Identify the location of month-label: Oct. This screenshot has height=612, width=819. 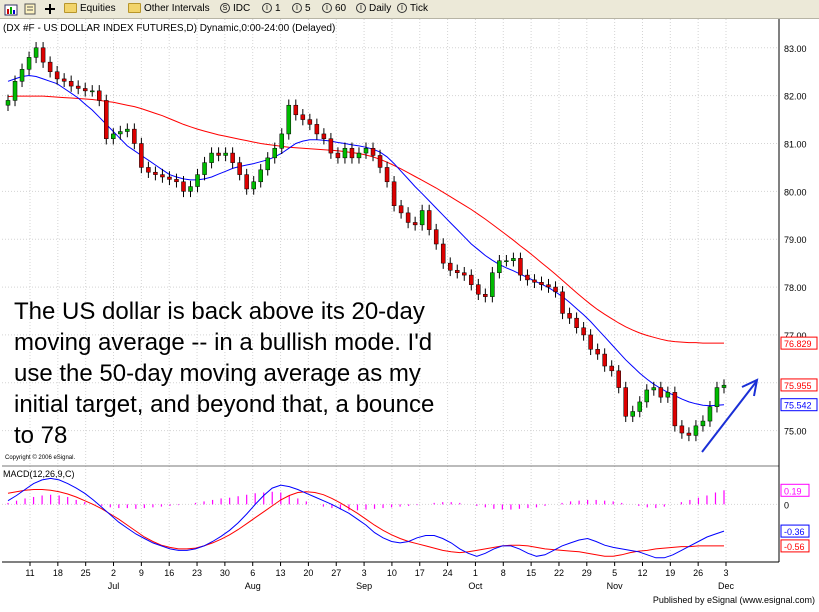
(475, 586).